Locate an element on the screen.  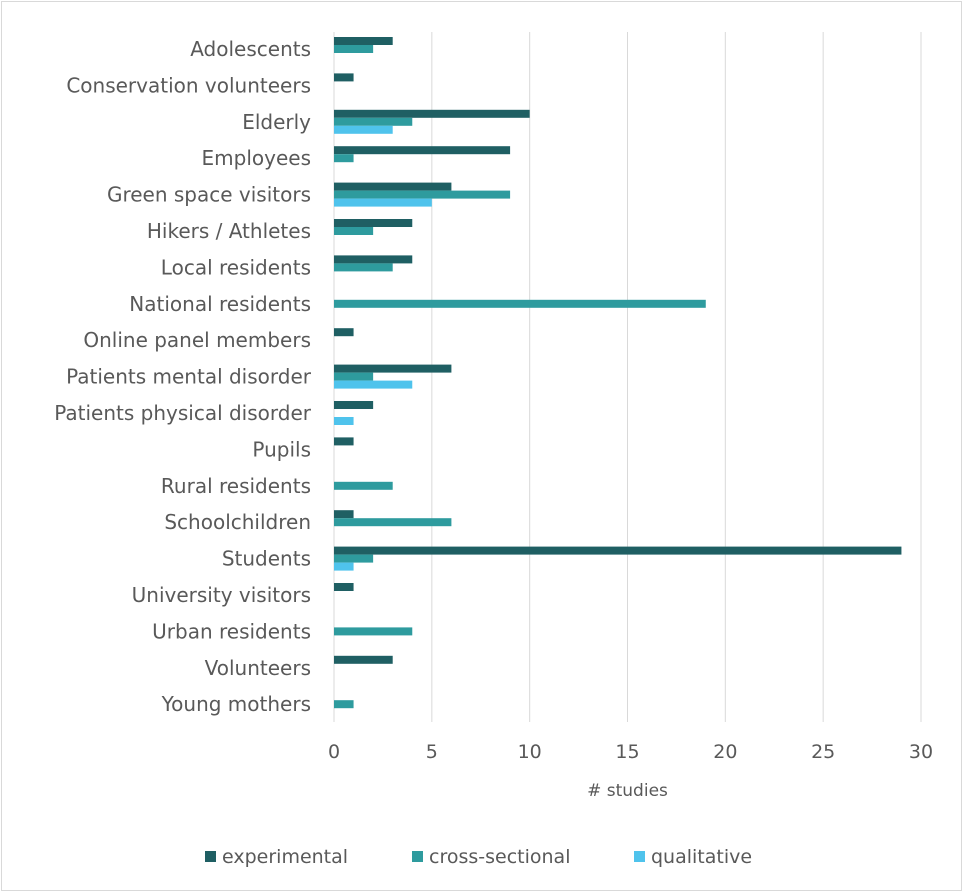
x-tick-label: 0 is located at coordinates (334, 752).